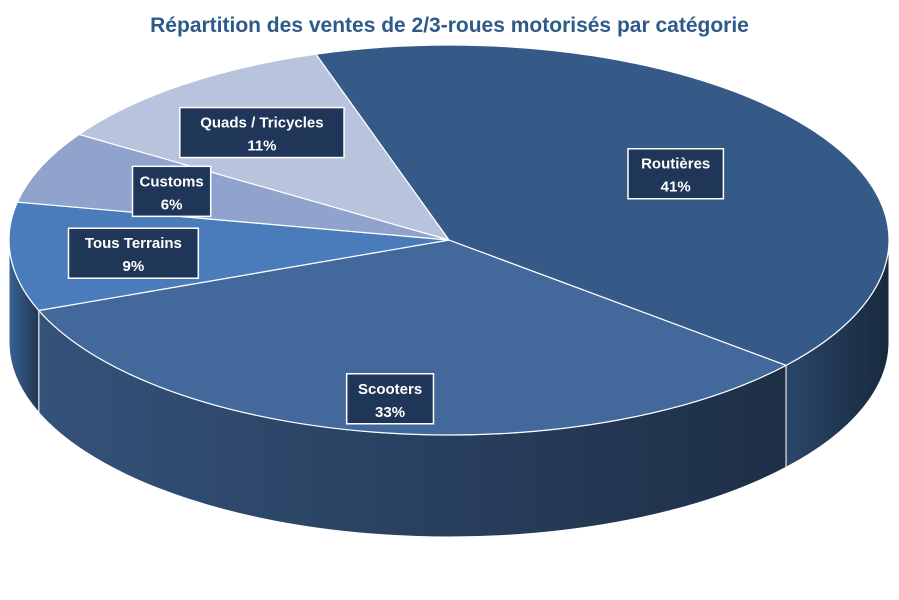 The width and height of the screenshot is (899, 600). What do you see at coordinates (171, 181) in the screenshot?
I see `slice-name-customs: Customs` at bounding box center [171, 181].